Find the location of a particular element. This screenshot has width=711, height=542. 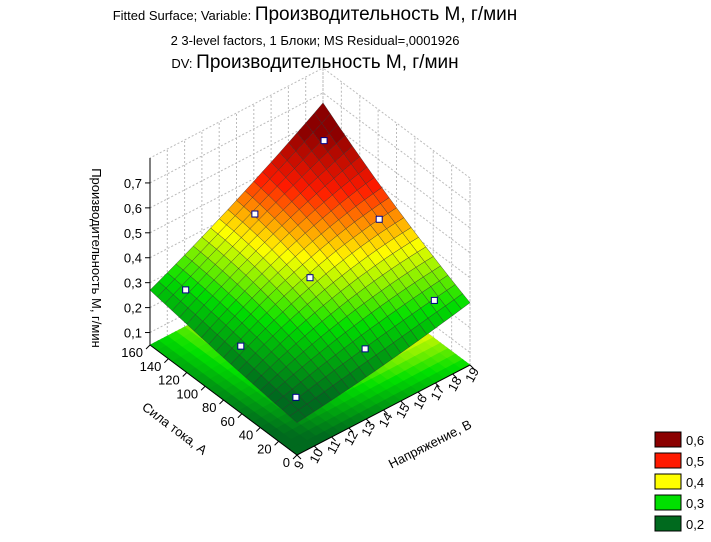

y-tick-label: 20 is located at coordinates (264, 448).